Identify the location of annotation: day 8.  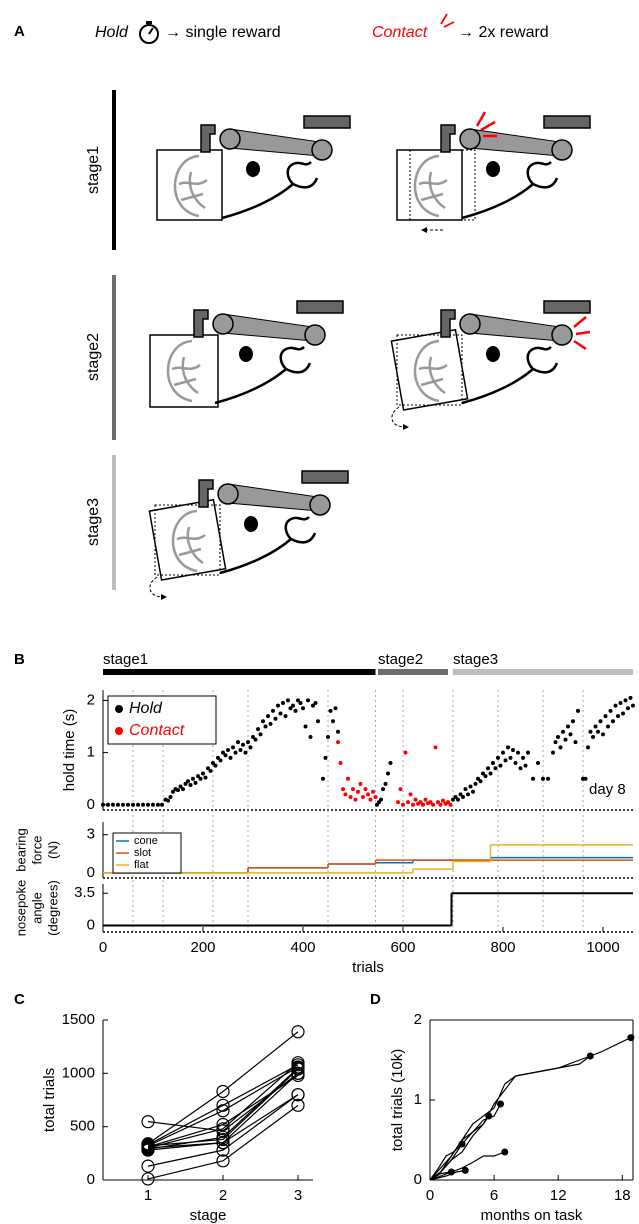
(607, 789).